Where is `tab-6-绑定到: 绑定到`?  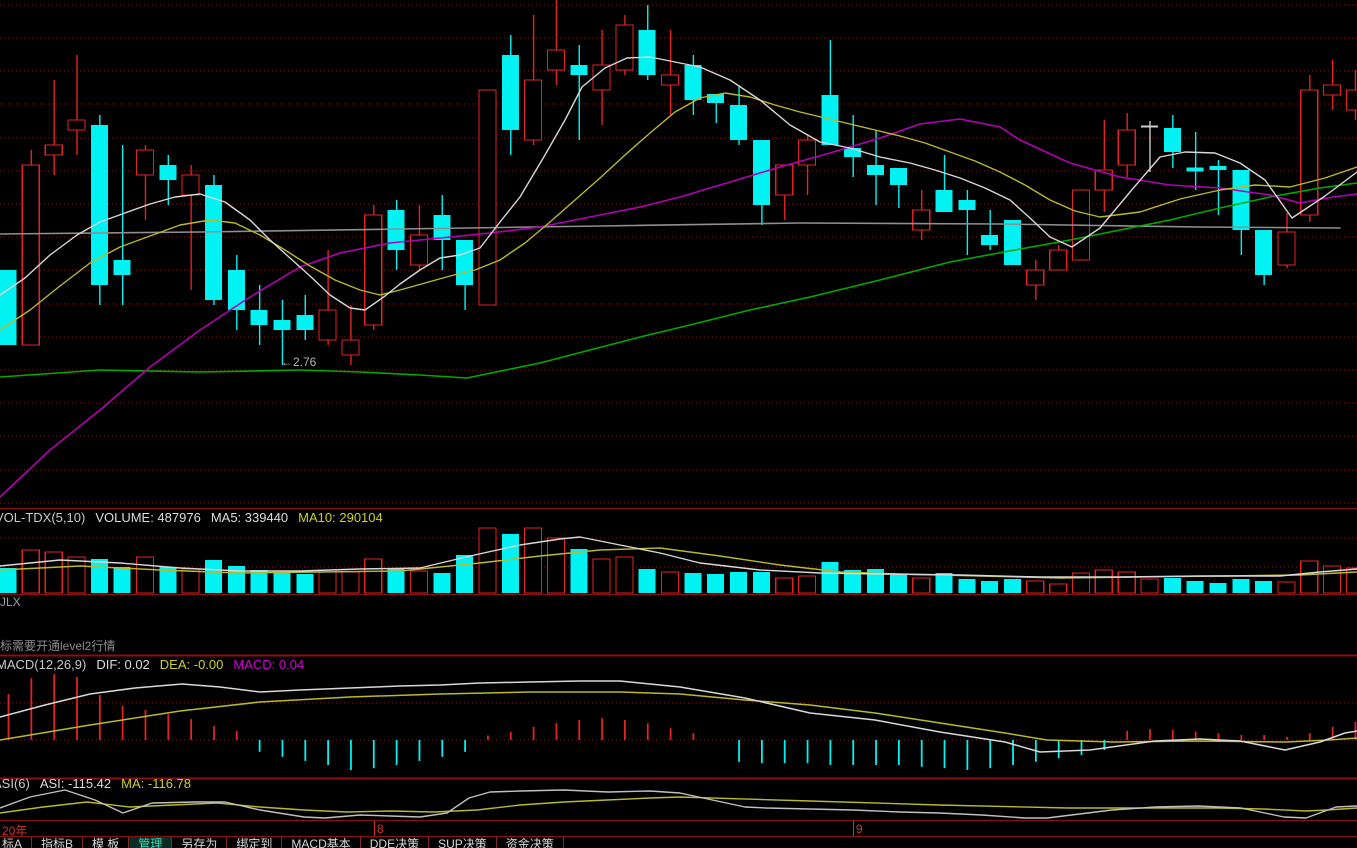 tab-6-绑定到: 绑定到 is located at coordinates (255, 842).